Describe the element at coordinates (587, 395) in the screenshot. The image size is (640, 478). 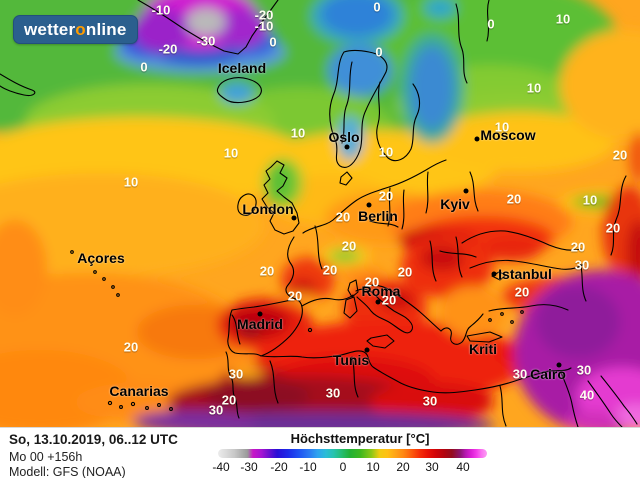
I see `temp-contour-label: 40` at that location.